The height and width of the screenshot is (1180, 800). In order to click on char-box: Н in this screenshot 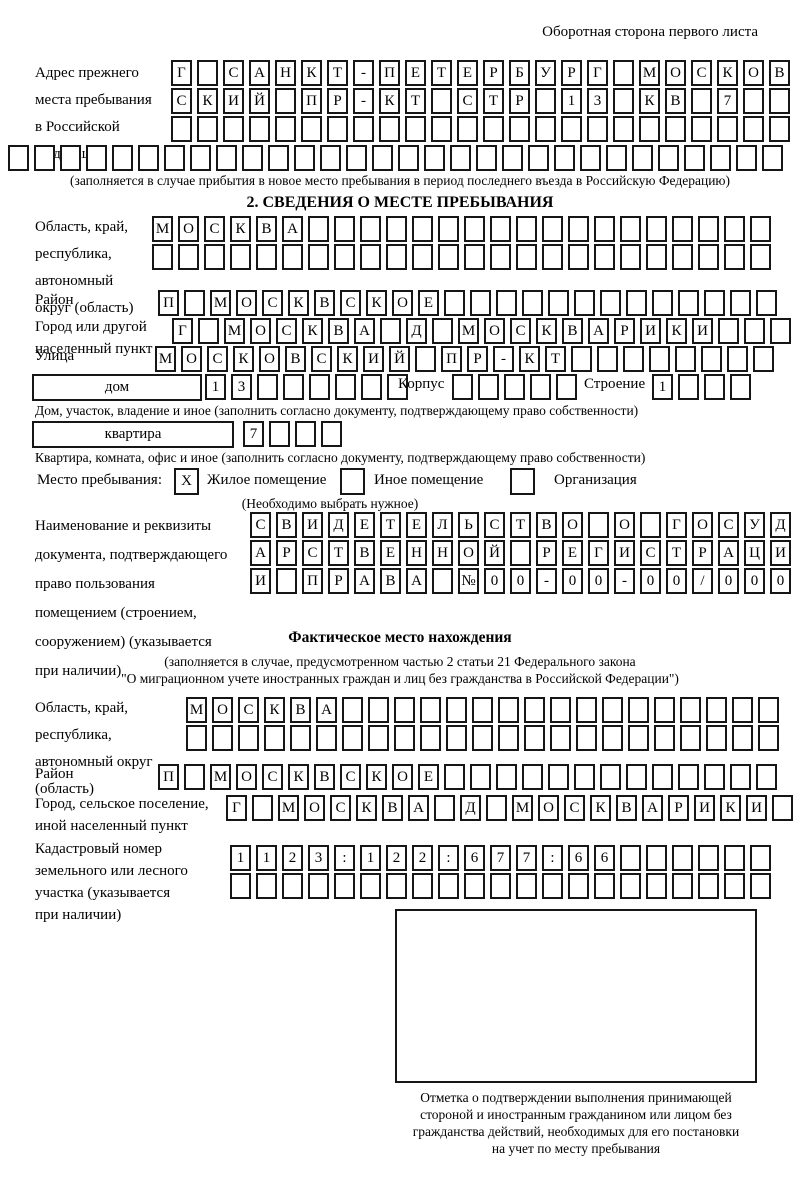, I will do `click(285, 73)`.